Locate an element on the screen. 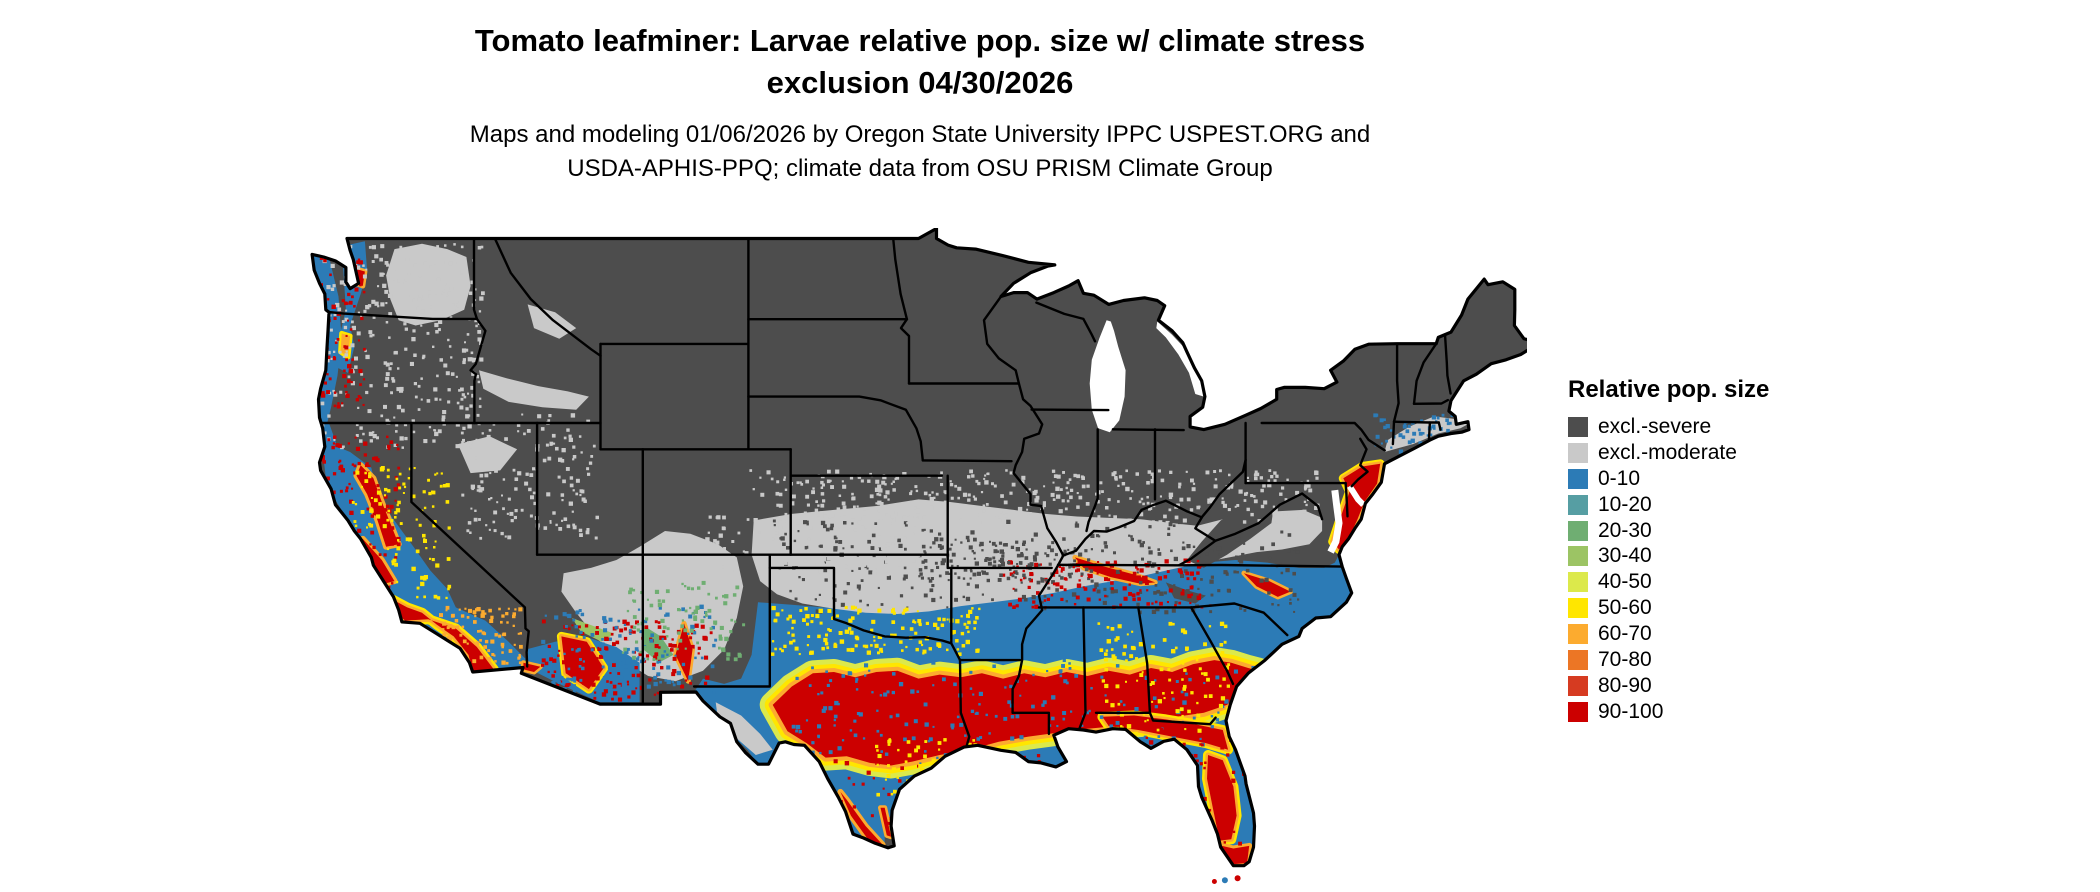 The image size is (2100, 892). legend-item-70-80: 70-80 is located at coordinates (1668, 660).